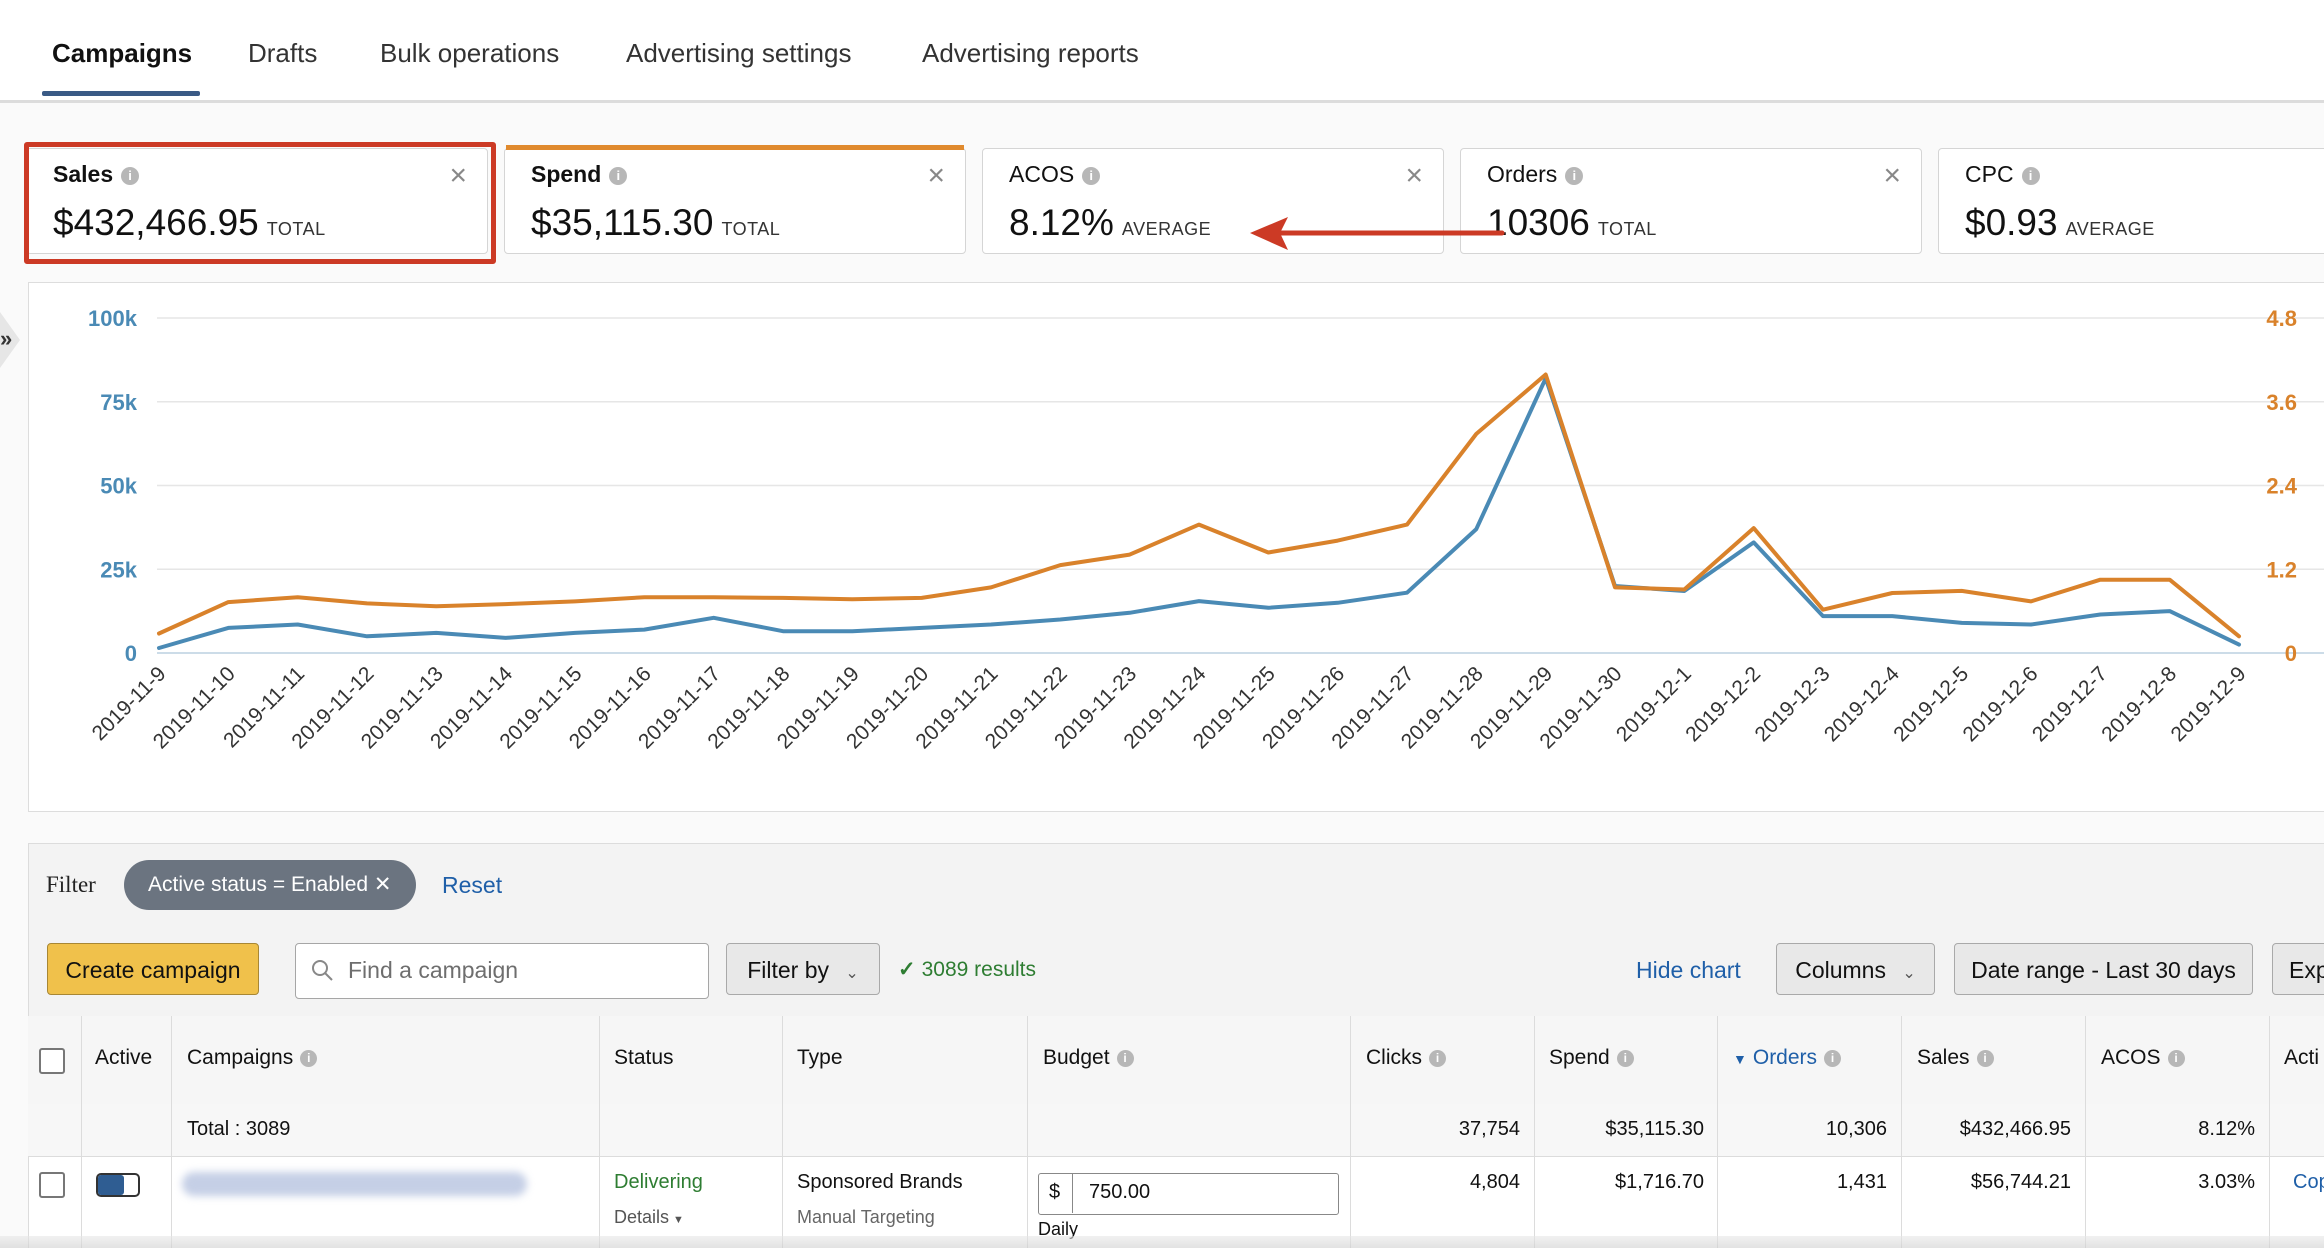 The image size is (2324, 1248). I want to click on filter-by-dropdown: Filter by ⌄, so click(803, 969).